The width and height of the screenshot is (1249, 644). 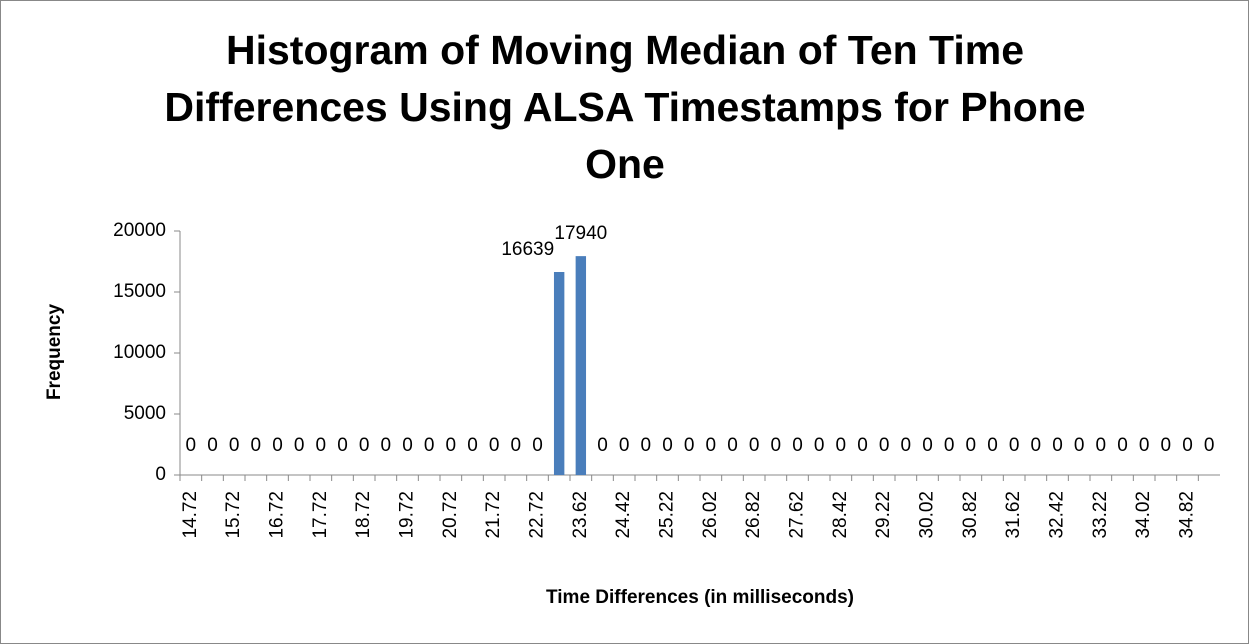 What do you see at coordinates (1100, 515) in the screenshot?
I see `x-tick-label: 33.22` at bounding box center [1100, 515].